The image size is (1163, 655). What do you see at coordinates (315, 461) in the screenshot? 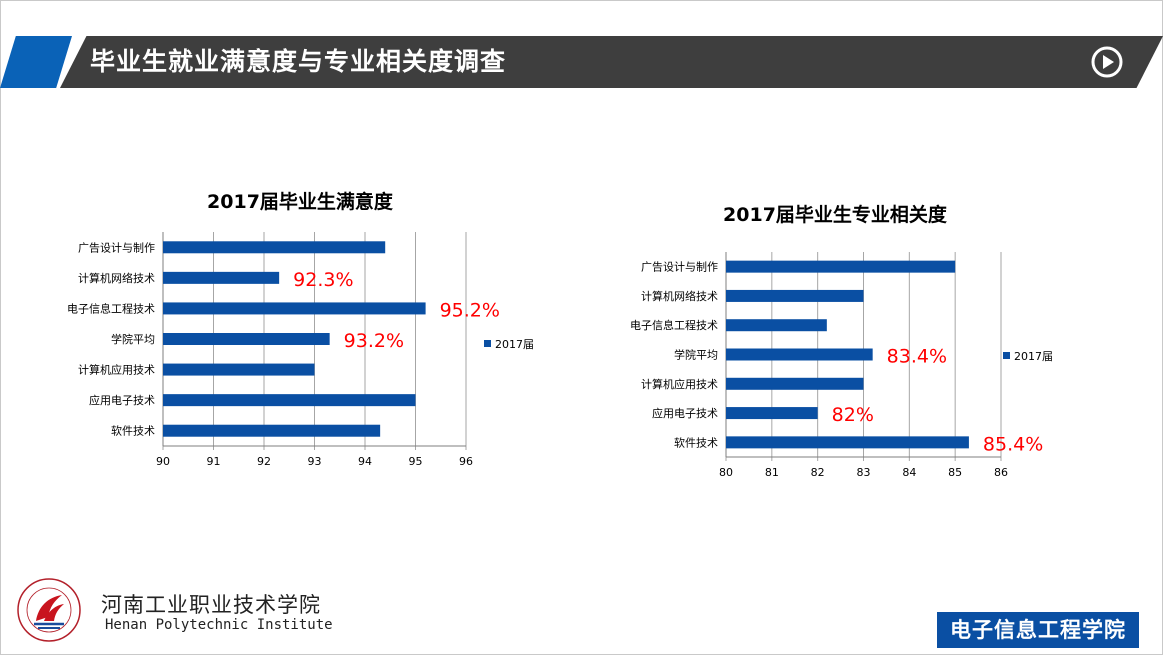
I see `x-tick-label: 93` at bounding box center [315, 461].